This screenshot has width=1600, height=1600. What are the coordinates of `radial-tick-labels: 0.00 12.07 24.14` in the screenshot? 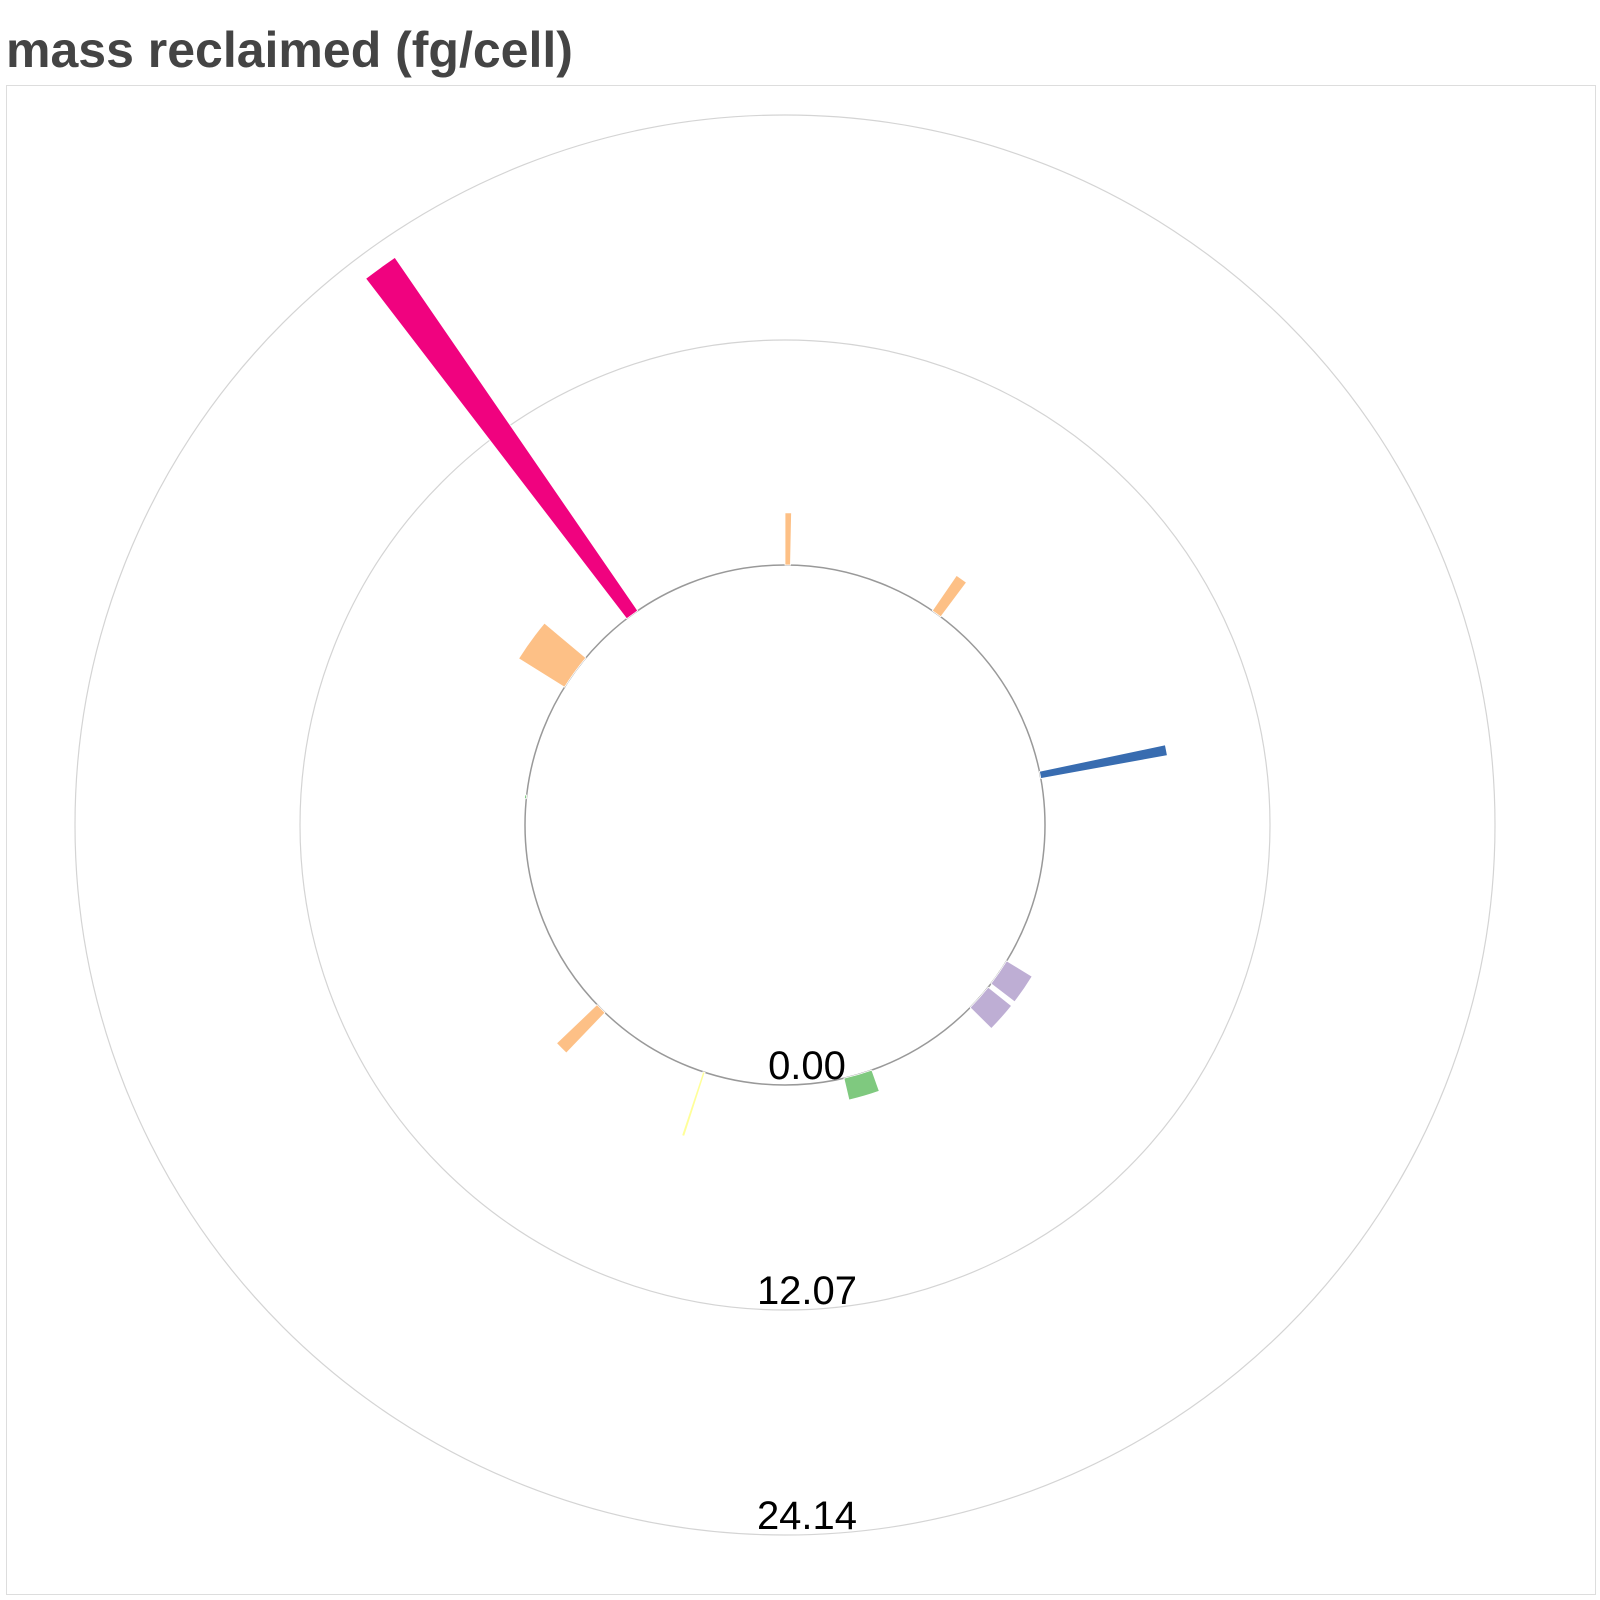 It's located at (807, 1291).